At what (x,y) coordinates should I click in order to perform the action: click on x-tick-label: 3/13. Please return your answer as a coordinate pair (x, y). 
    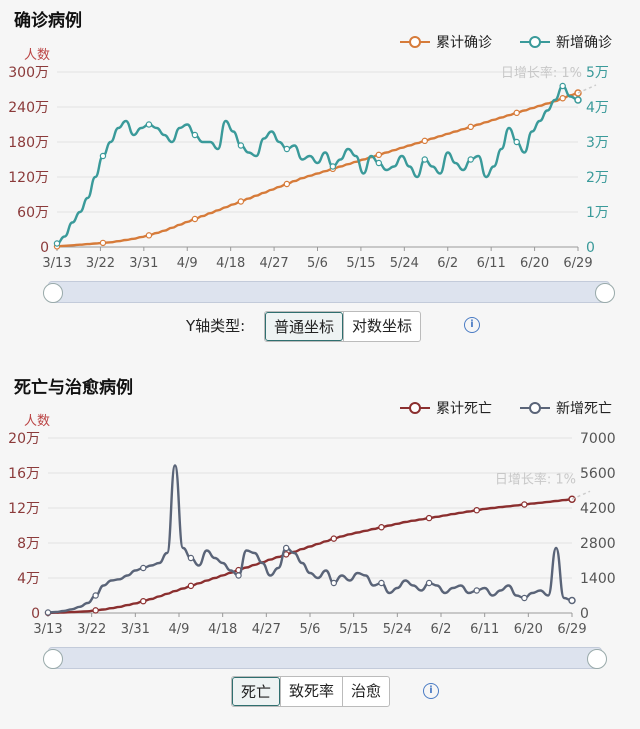
    Looking at the image, I should click on (56, 263).